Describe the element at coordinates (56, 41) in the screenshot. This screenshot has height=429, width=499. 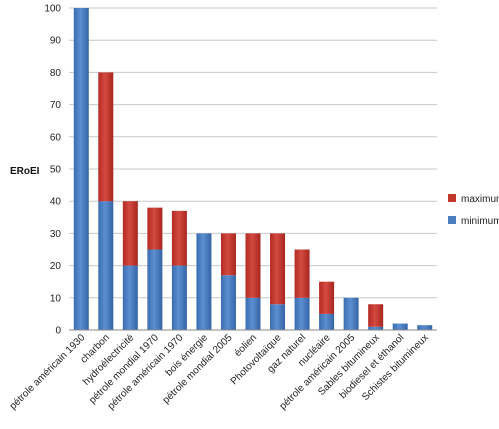
I see `y-tick-label: 90` at that location.